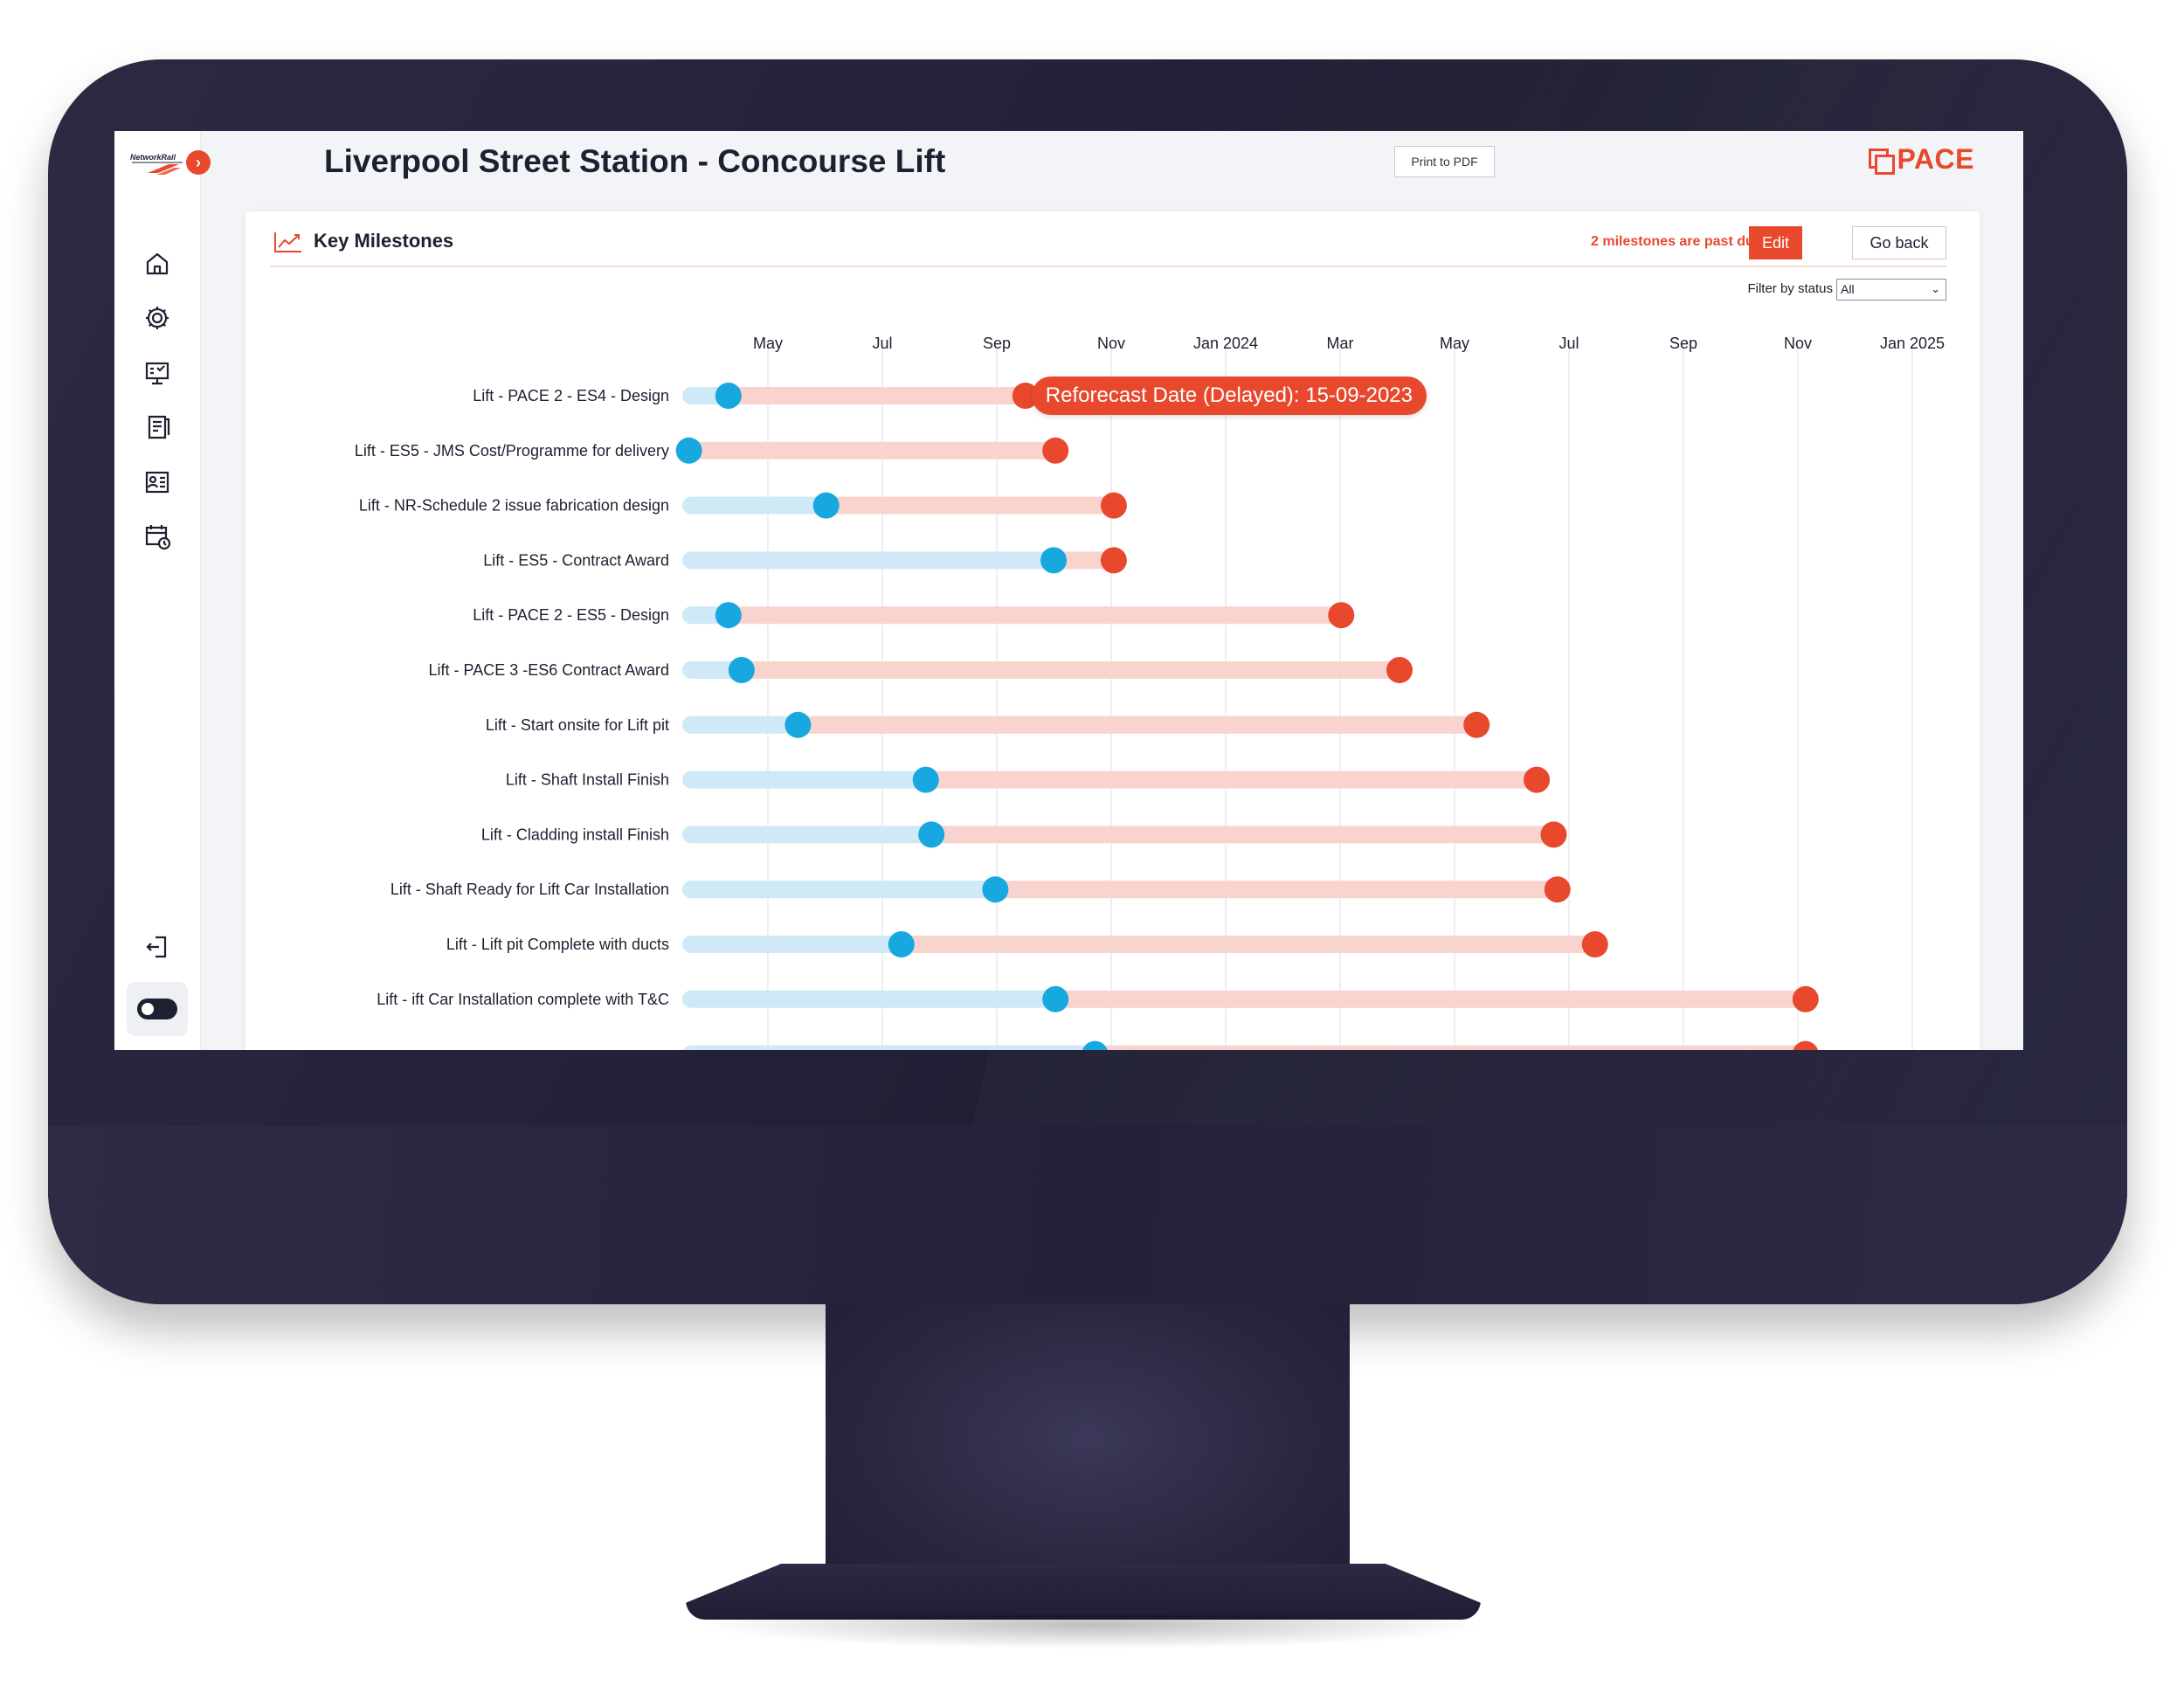 The height and width of the screenshot is (1693, 2184). What do you see at coordinates (1678, 241) in the screenshot?
I see `past-due-warning: 2 milestones are past due!` at bounding box center [1678, 241].